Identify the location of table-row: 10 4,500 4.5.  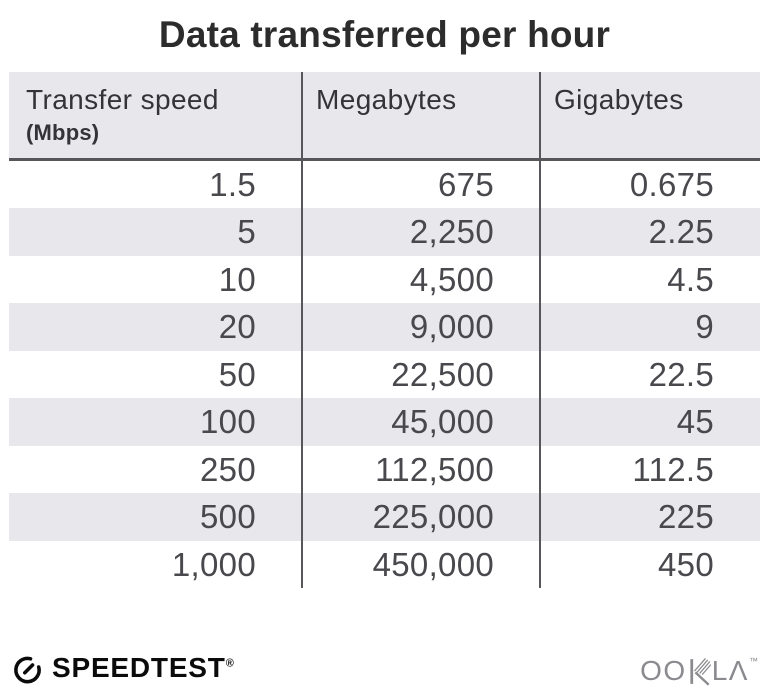
(384, 279).